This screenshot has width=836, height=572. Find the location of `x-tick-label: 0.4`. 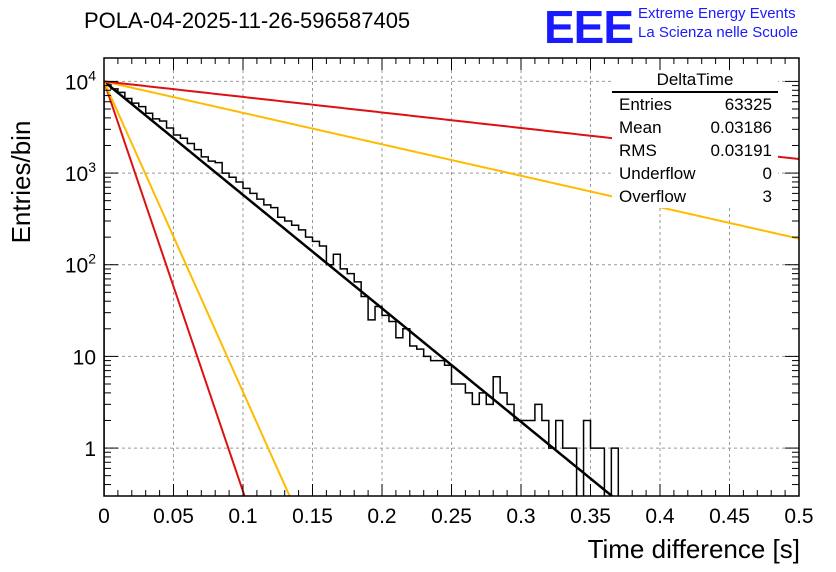

x-tick-label: 0.4 is located at coordinates (660, 516).